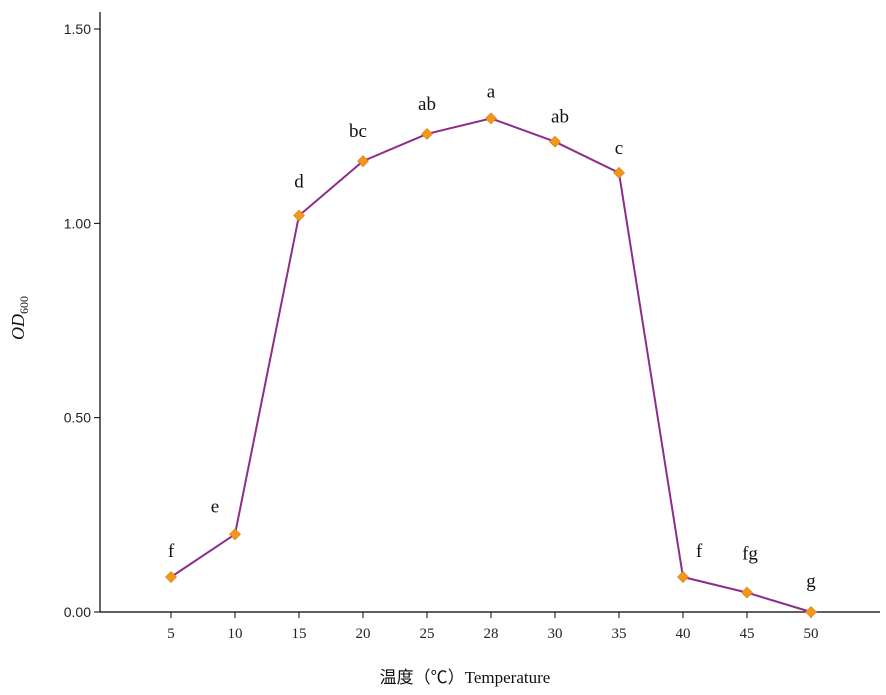 This screenshot has height=695, width=886. I want to click on x-axis-label: 温度（℃）Temperature, so click(465, 677).